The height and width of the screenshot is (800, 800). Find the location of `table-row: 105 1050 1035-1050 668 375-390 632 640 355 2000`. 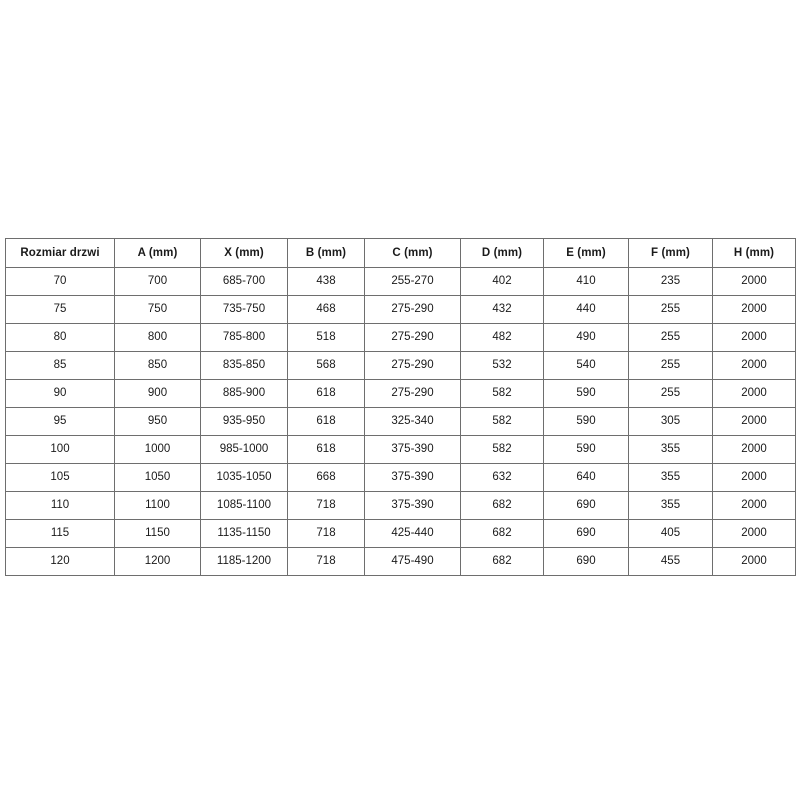

table-row: 105 1050 1035-1050 668 375-390 632 640 355 2000 is located at coordinates (400, 477).